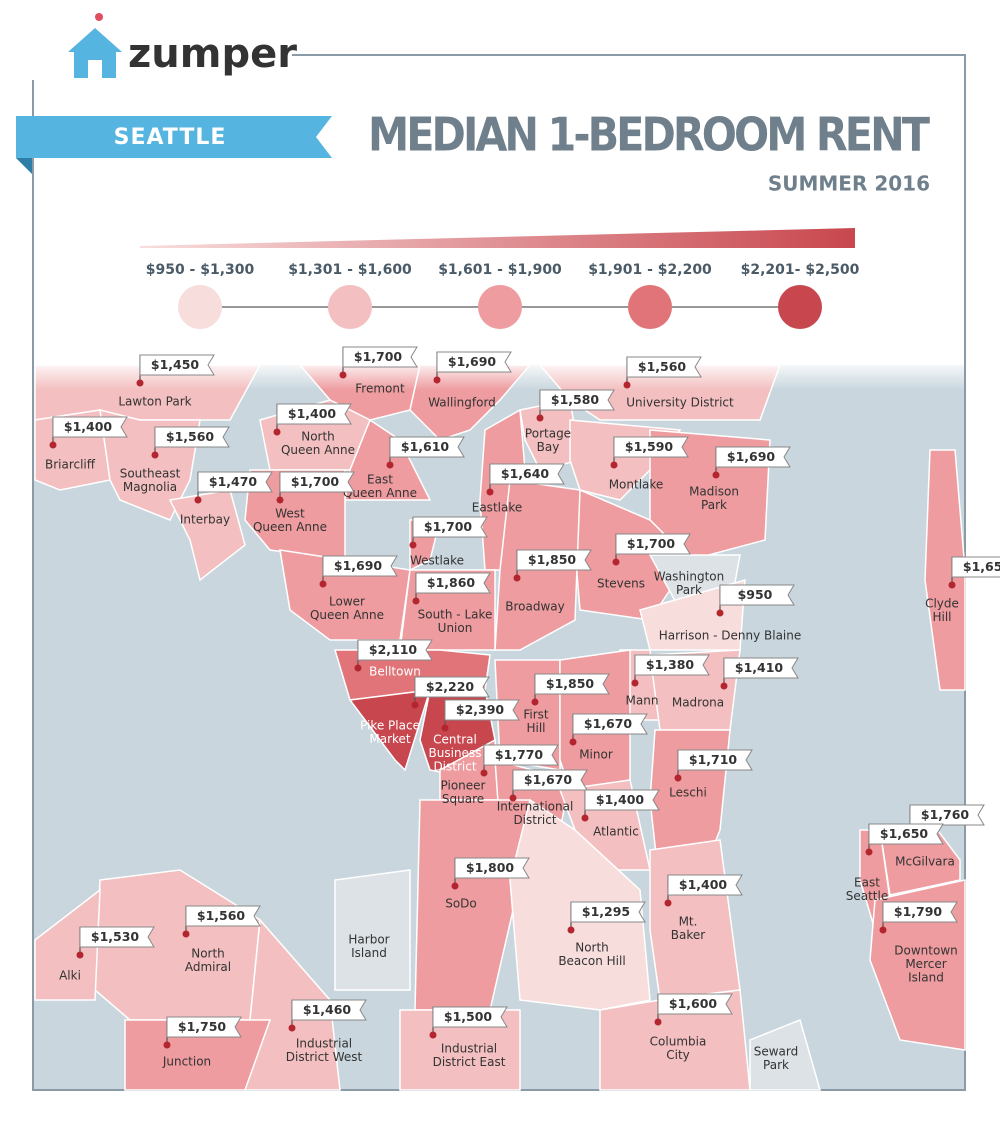 The height and width of the screenshot is (1124, 1000). I want to click on region-name: District, so click(534, 820).